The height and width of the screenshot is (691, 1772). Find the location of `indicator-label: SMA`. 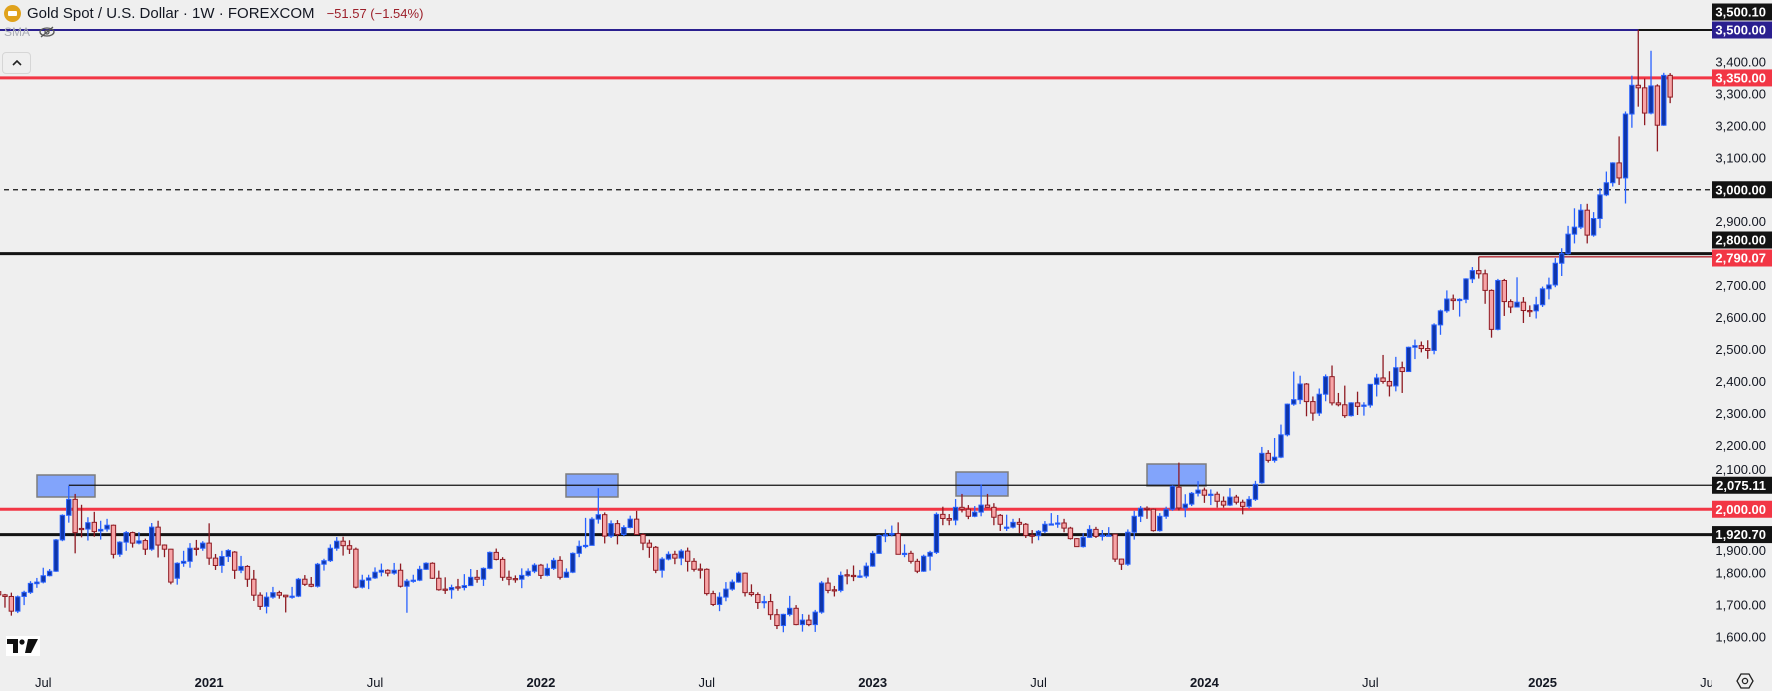

indicator-label: SMA is located at coordinates (17, 32).